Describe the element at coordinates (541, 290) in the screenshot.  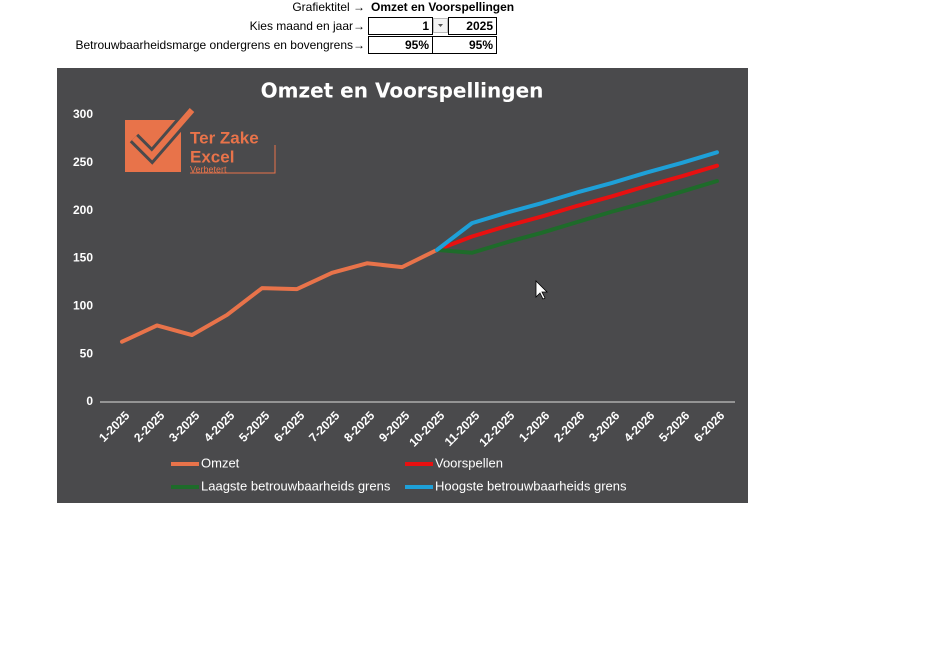
I see `mouse-cursor` at that location.